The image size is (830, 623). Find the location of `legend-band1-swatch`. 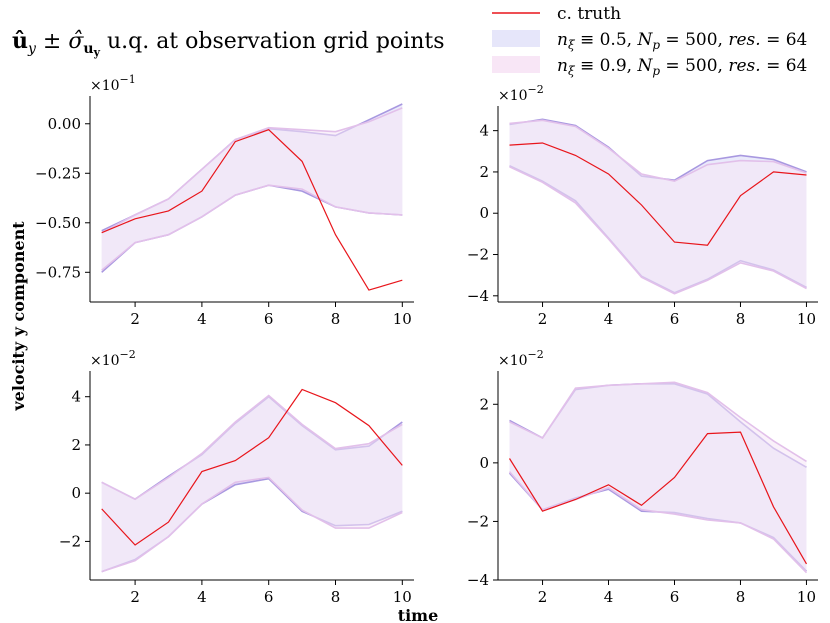

legend-band1-swatch is located at coordinates (516, 38).